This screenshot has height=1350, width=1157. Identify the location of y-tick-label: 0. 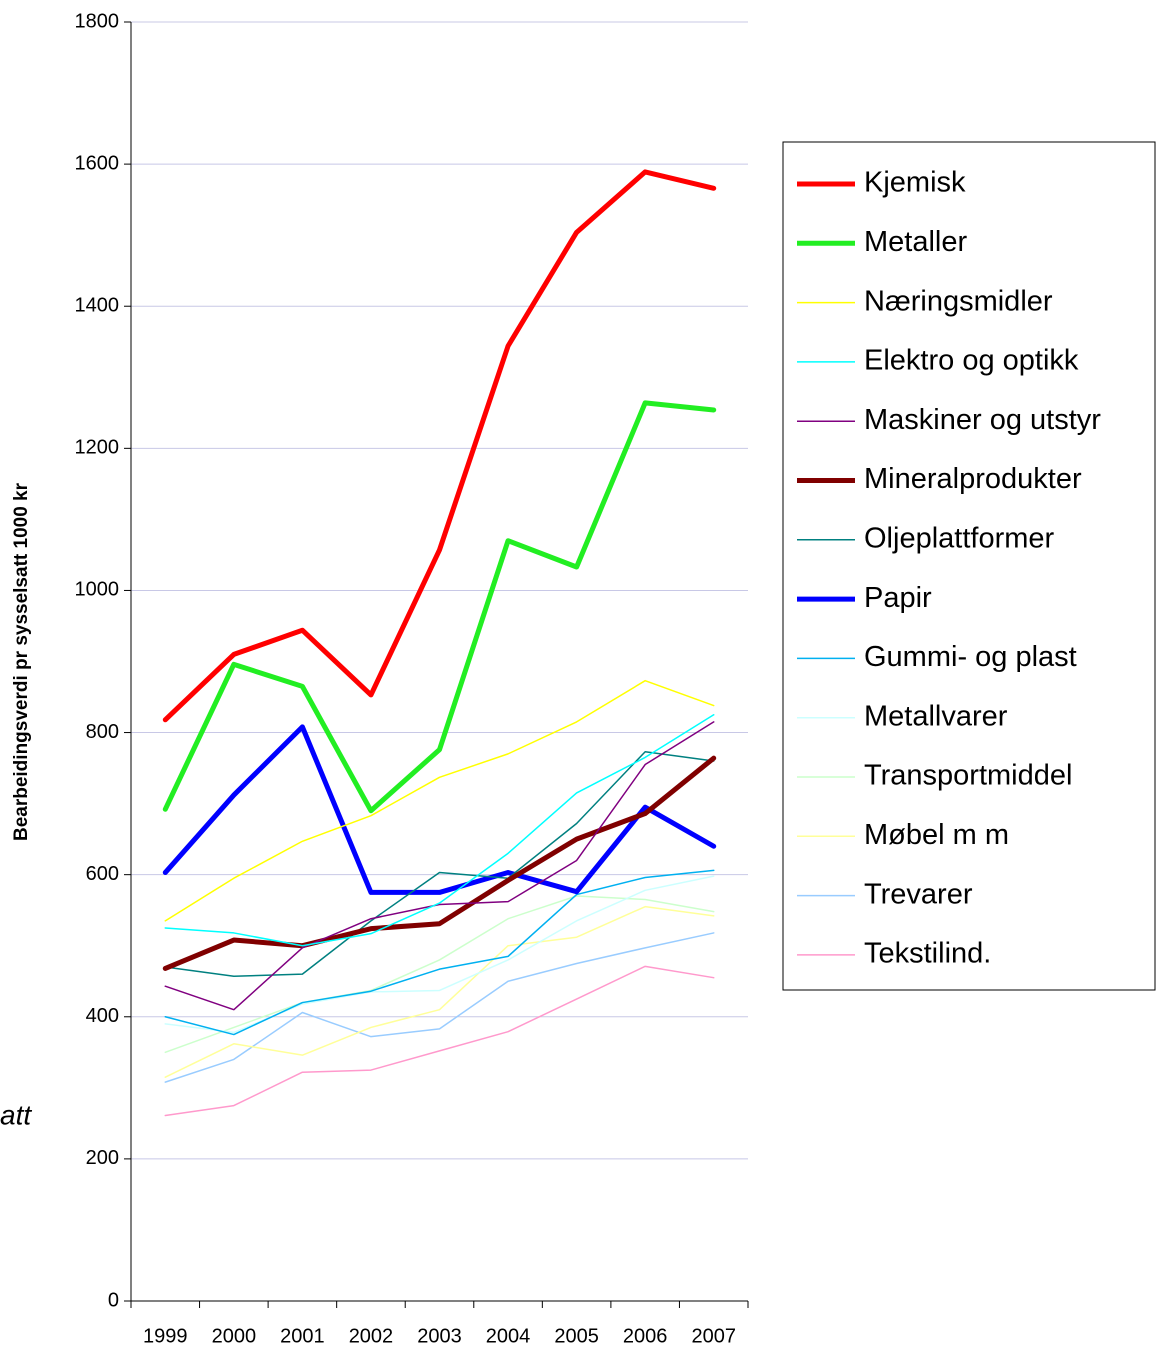
(113, 1300).